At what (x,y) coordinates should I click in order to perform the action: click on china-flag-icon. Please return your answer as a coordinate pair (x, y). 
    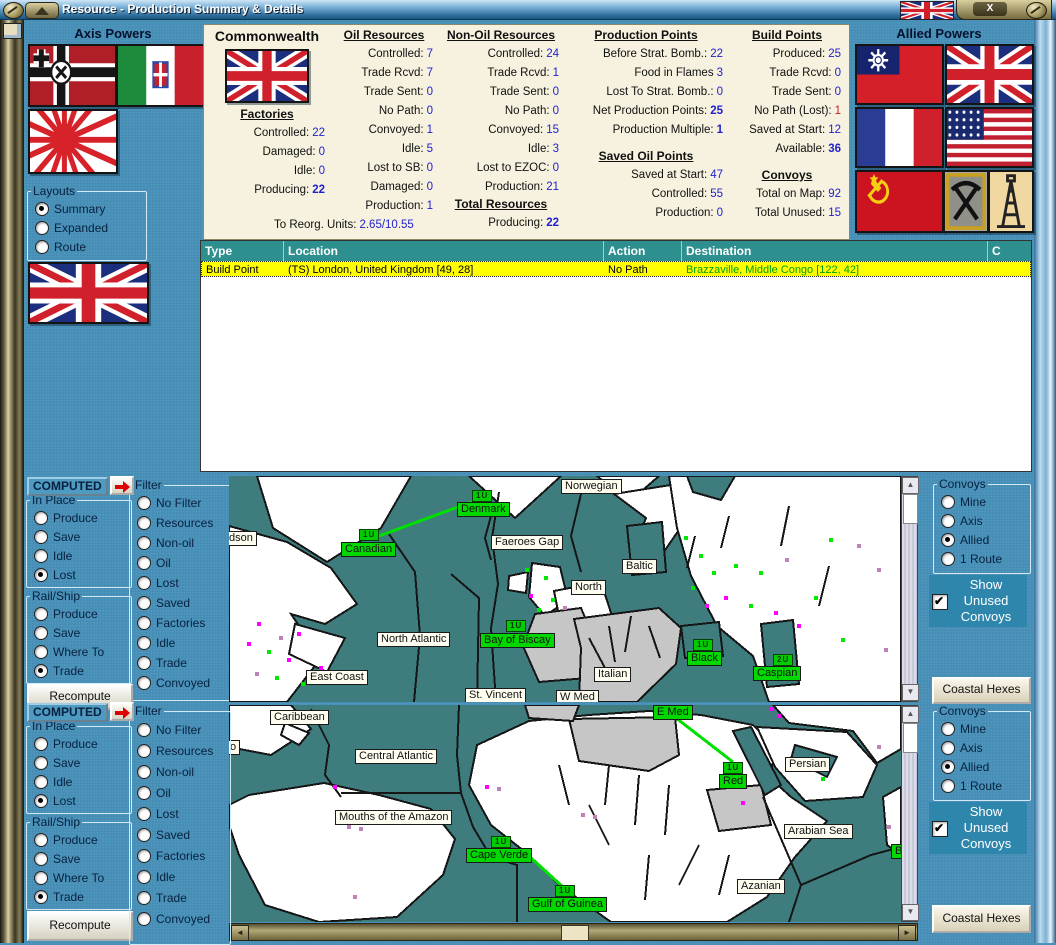
    Looking at the image, I should click on (899, 74).